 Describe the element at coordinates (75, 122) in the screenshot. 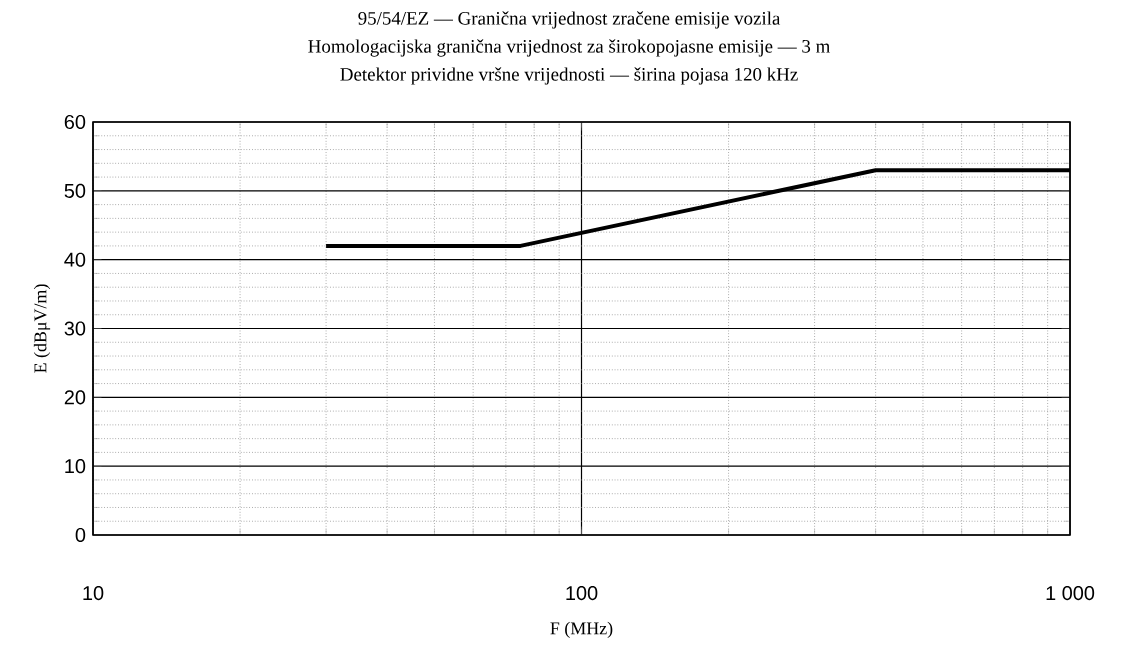

I see `y-tick-label: 60` at that location.